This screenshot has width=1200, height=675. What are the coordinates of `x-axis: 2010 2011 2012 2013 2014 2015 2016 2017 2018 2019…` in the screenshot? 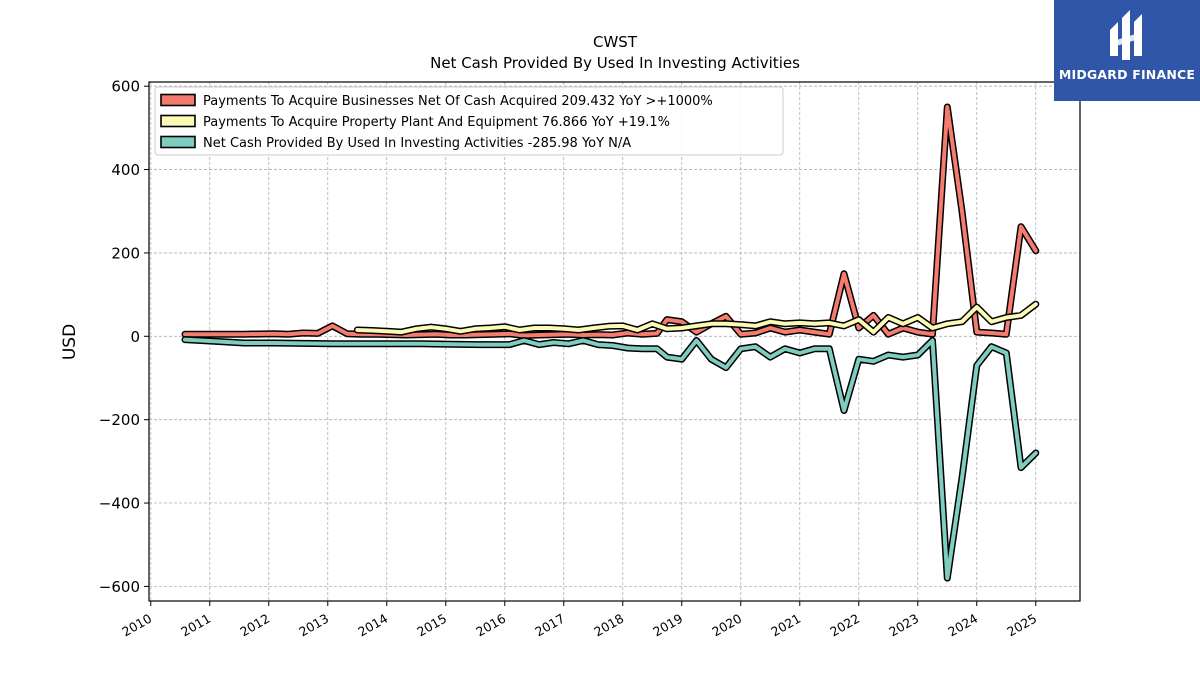 It's located at (579, 620).